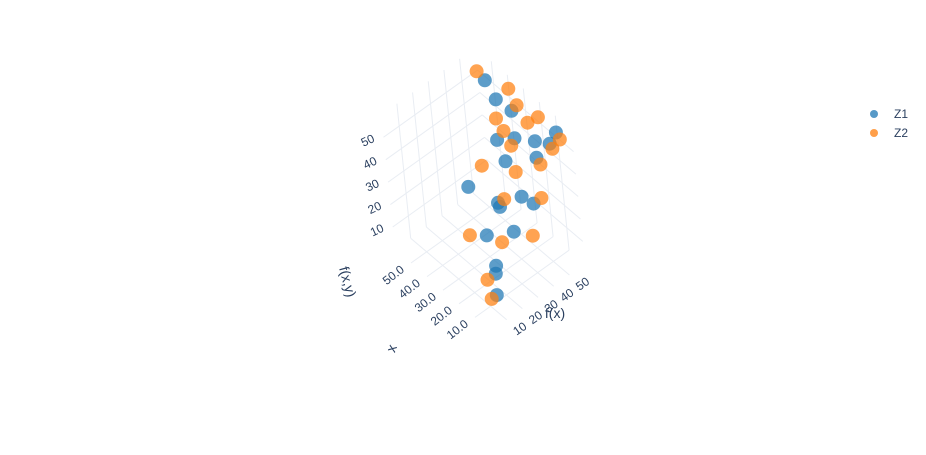 The height and width of the screenshot is (455, 926). Describe the element at coordinates (889, 114) in the screenshot. I see `legend-item-z1: Z1` at that location.